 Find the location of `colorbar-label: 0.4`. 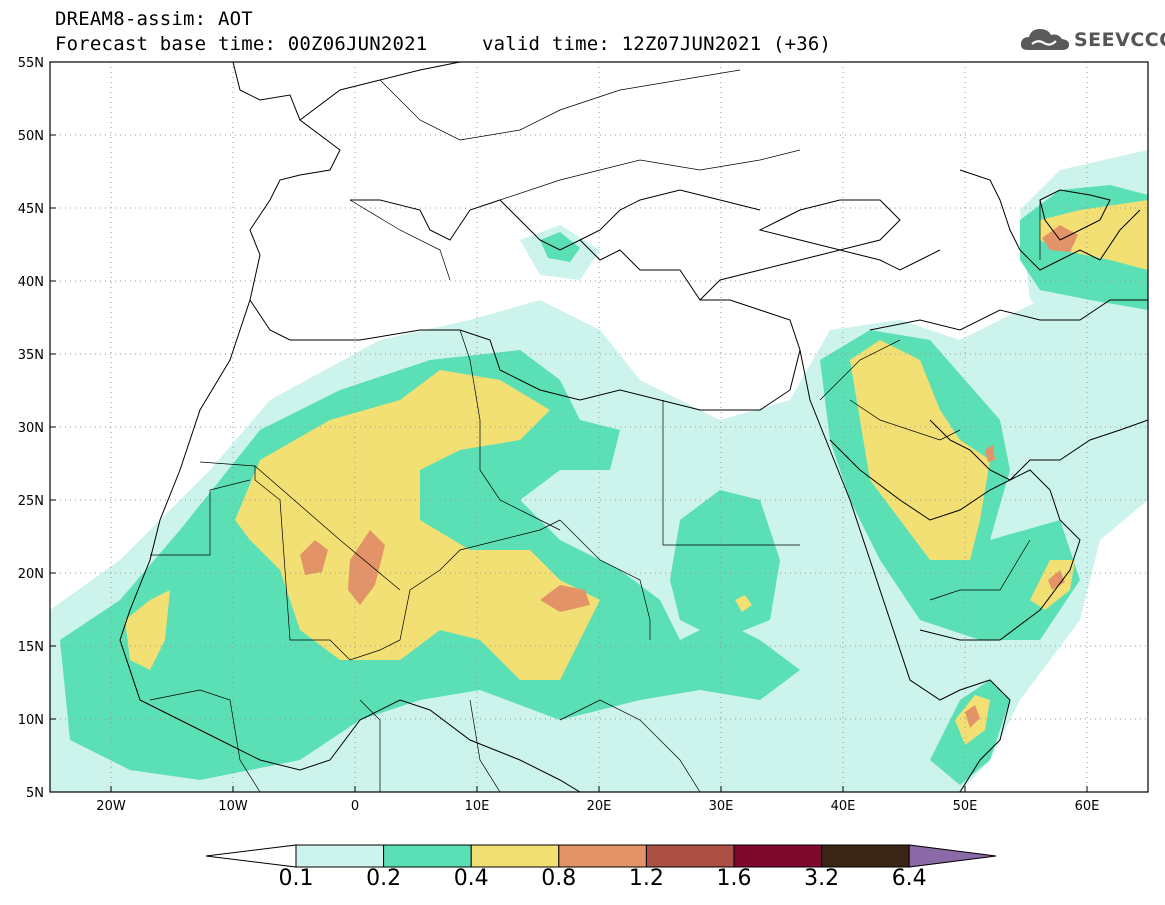

colorbar-label: 0.4 is located at coordinates (471, 878).